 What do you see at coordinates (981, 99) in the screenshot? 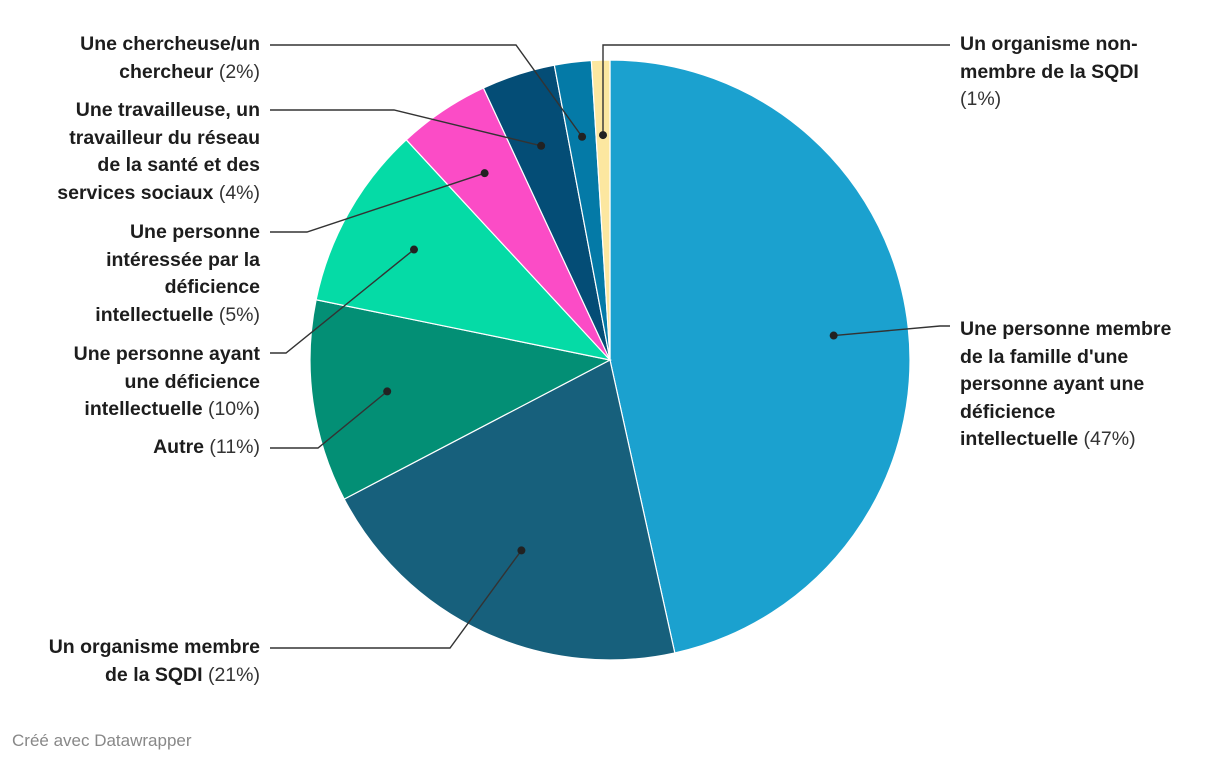
I see `percent-organisme-non-membre: (1%)` at bounding box center [981, 99].